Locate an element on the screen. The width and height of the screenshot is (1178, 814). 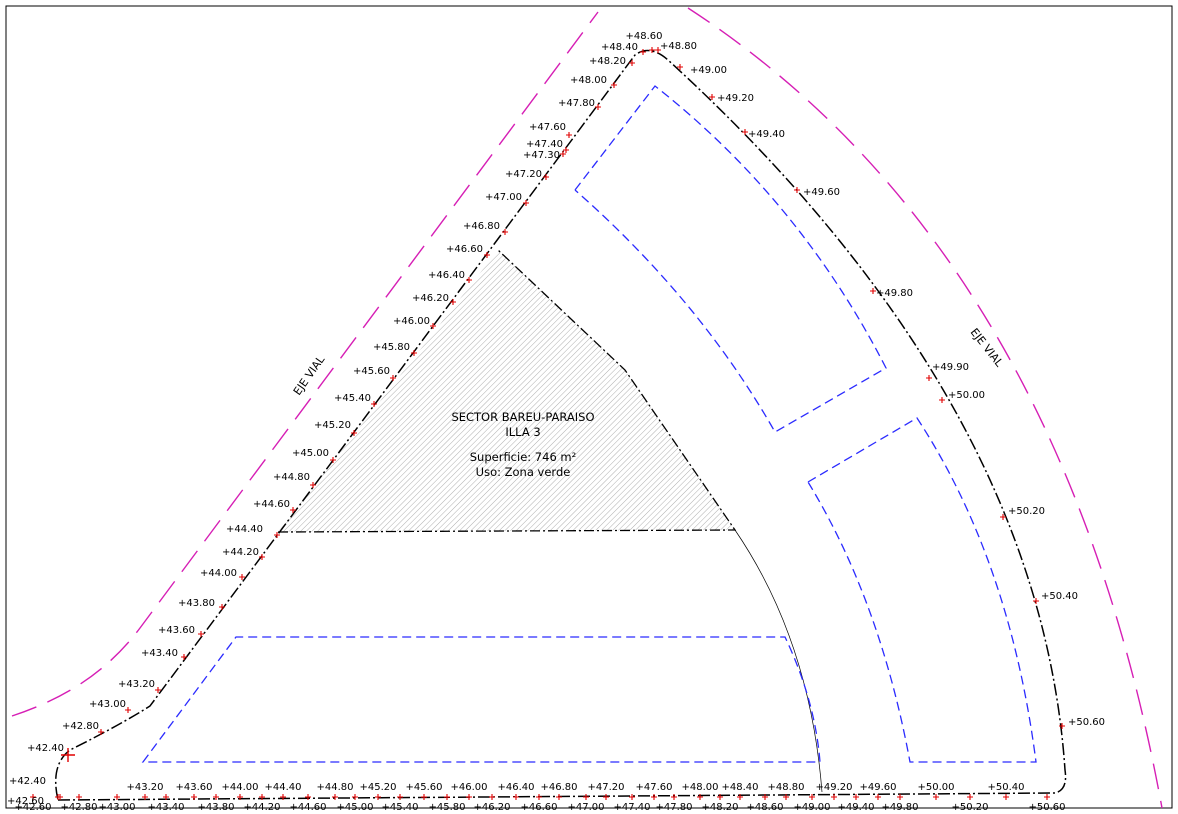
setback-top is located at coordinates (730, 259).